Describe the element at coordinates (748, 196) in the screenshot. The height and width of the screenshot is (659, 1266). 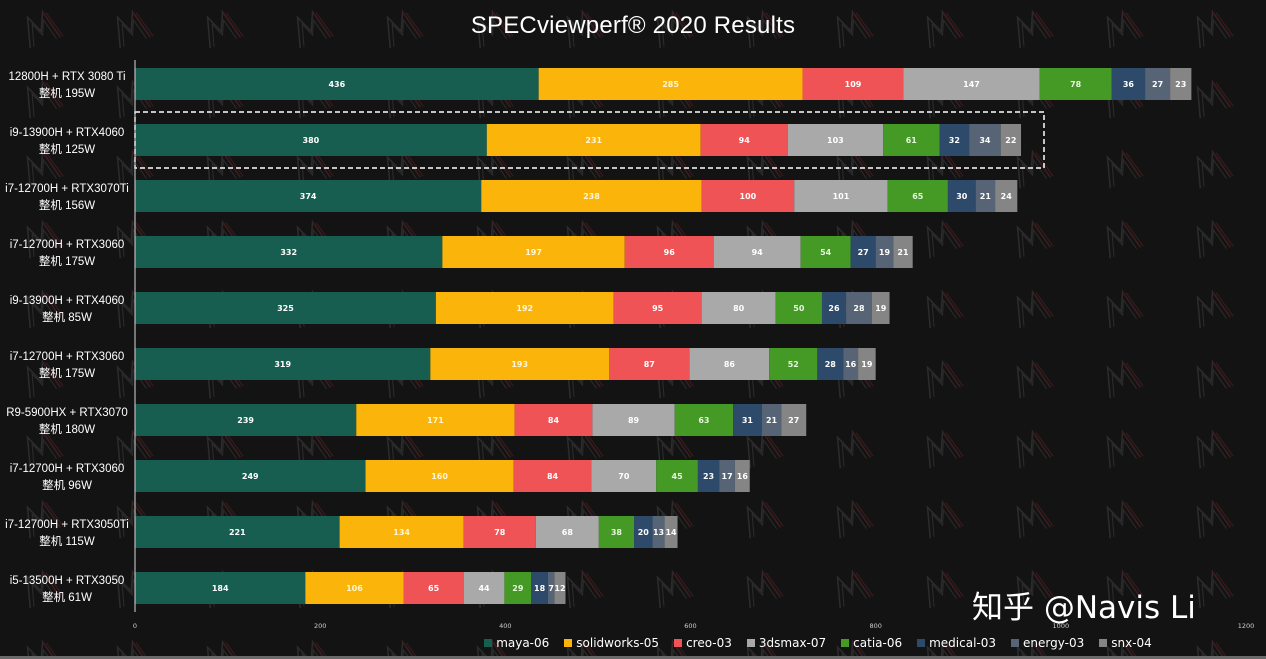
I see `data-label: 100` at that location.